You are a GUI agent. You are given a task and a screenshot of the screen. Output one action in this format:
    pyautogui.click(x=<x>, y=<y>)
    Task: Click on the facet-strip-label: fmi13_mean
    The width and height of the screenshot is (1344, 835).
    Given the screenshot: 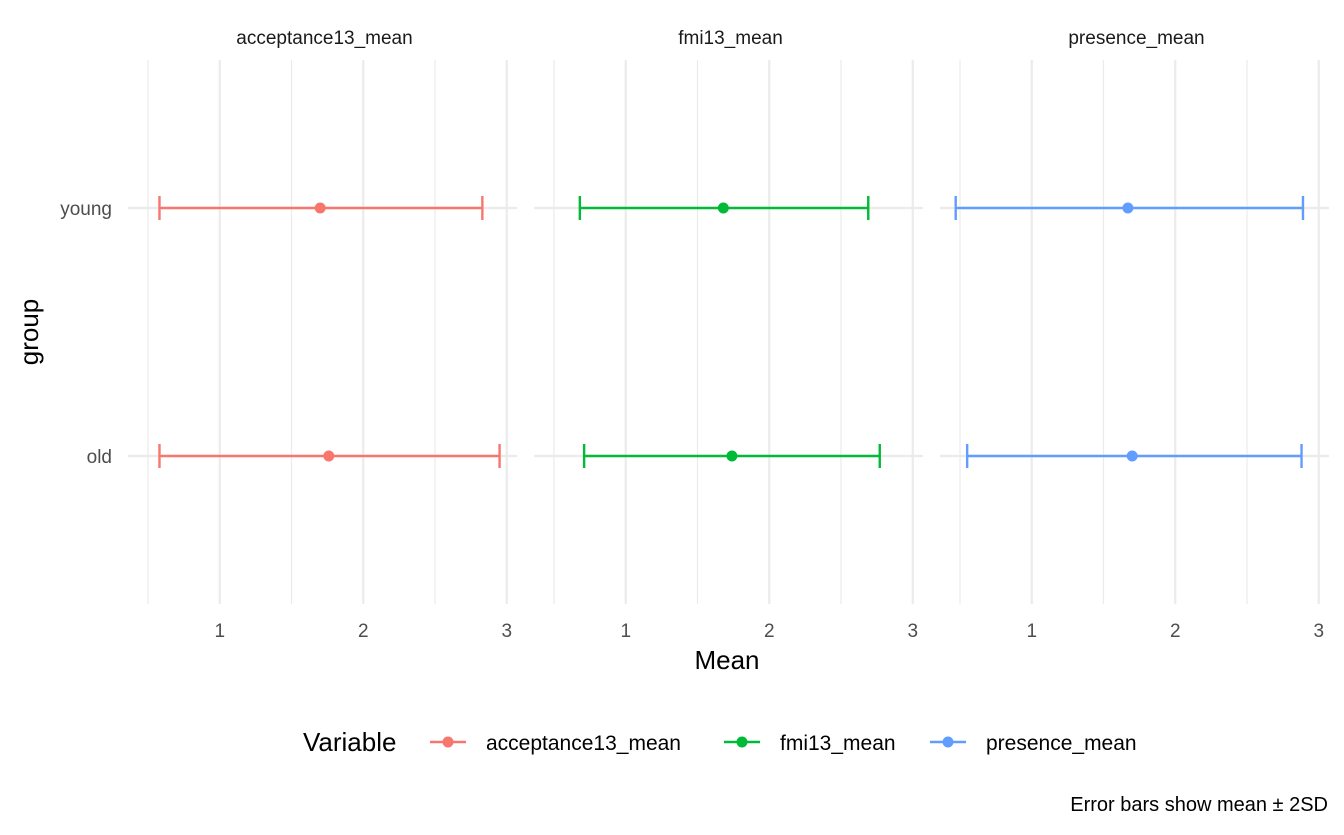 What is the action you would take?
    pyautogui.click(x=730, y=38)
    